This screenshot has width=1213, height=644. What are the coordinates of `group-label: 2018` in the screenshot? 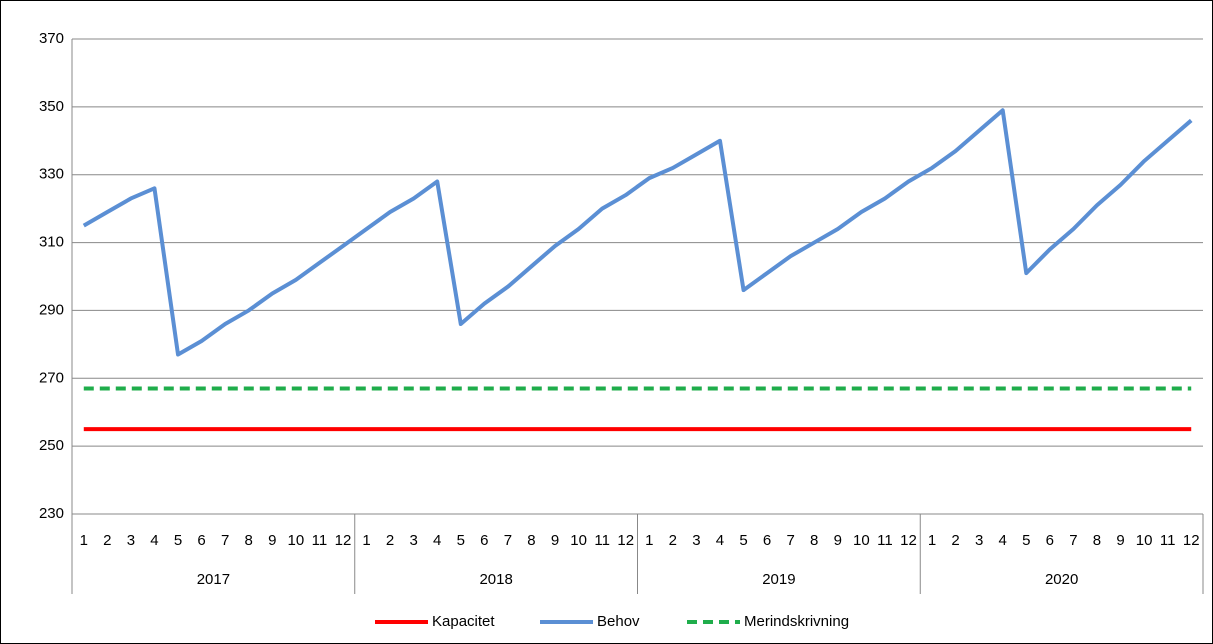 It's located at (495, 579).